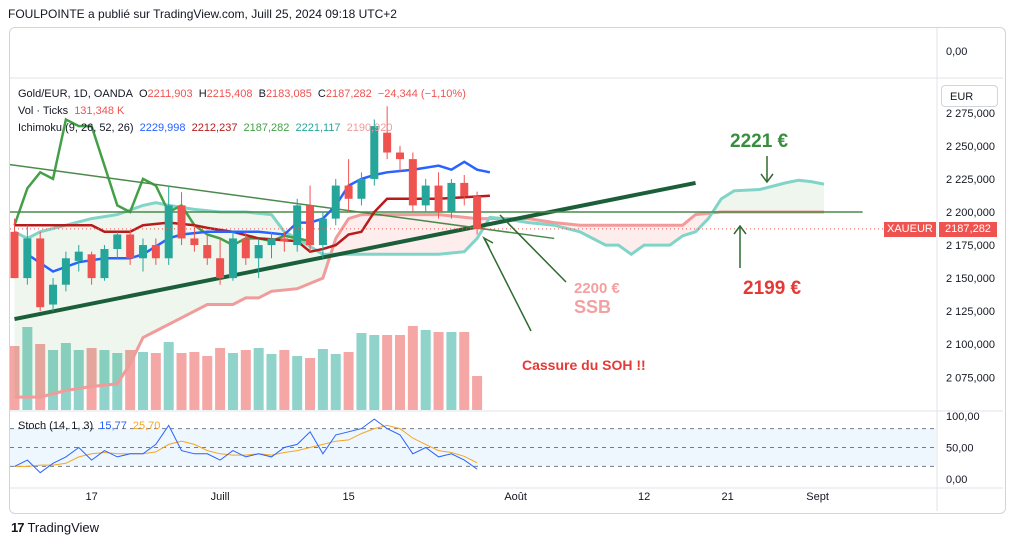 The height and width of the screenshot is (546, 1013). What do you see at coordinates (143, 94) in the screenshot?
I see `legend-o-label: O` at bounding box center [143, 94].